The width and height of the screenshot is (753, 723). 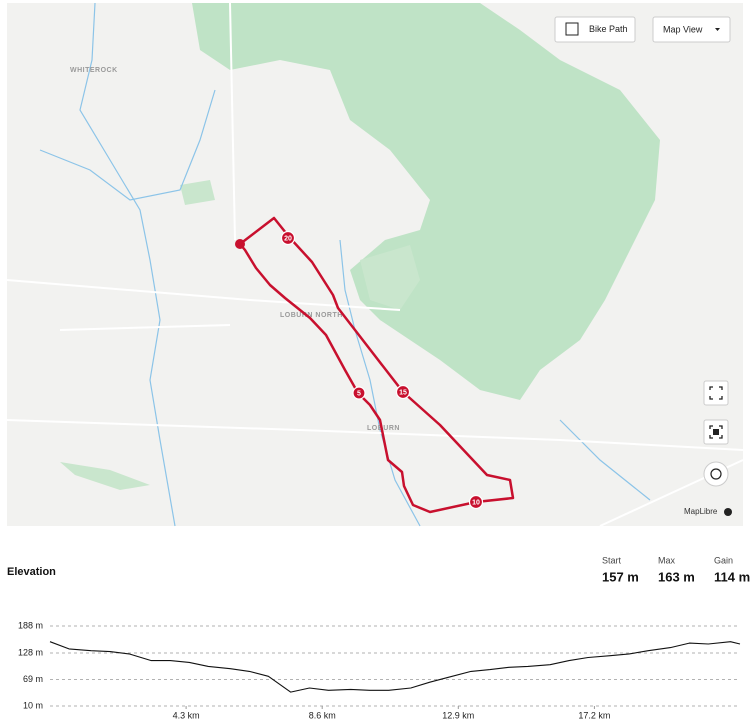 What do you see at coordinates (383, 428) in the screenshot?
I see `place-label: LOBURN` at bounding box center [383, 428].